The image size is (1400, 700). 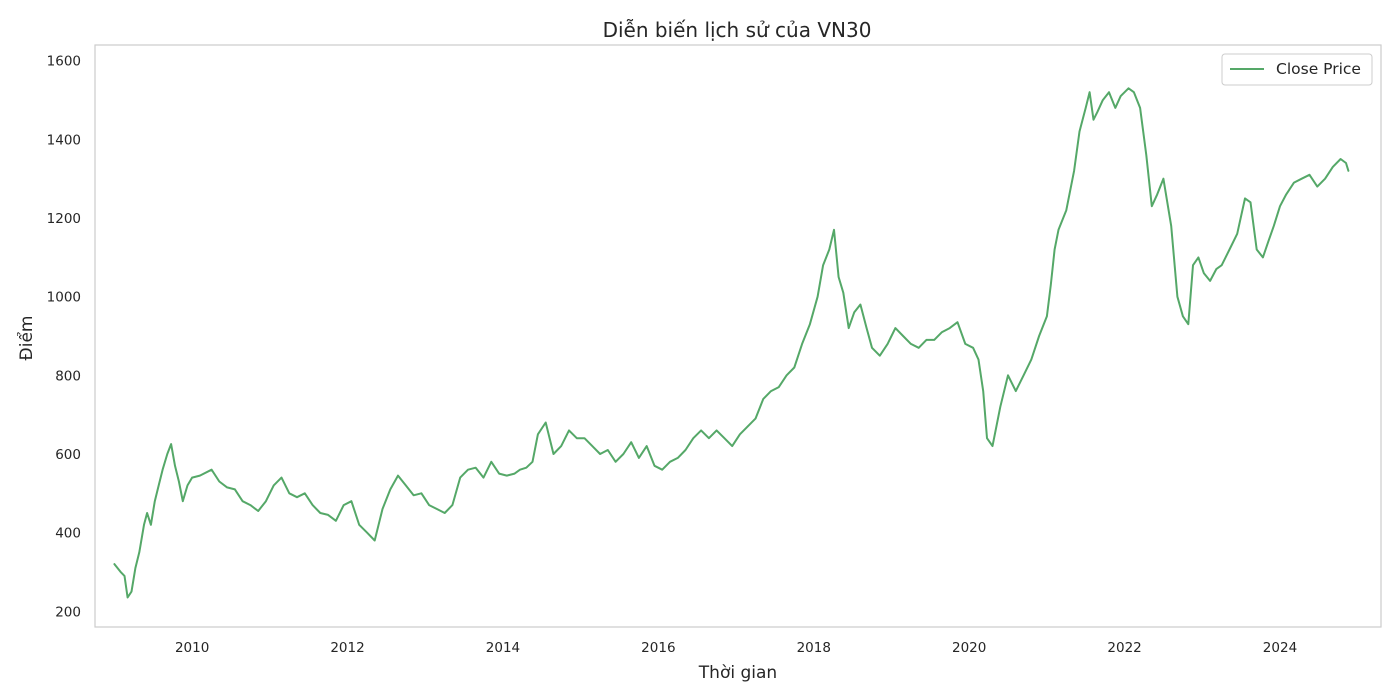 What do you see at coordinates (1318, 69) in the screenshot?
I see `legend-label-close-price: Close Price` at bounding box center [1318, 69].